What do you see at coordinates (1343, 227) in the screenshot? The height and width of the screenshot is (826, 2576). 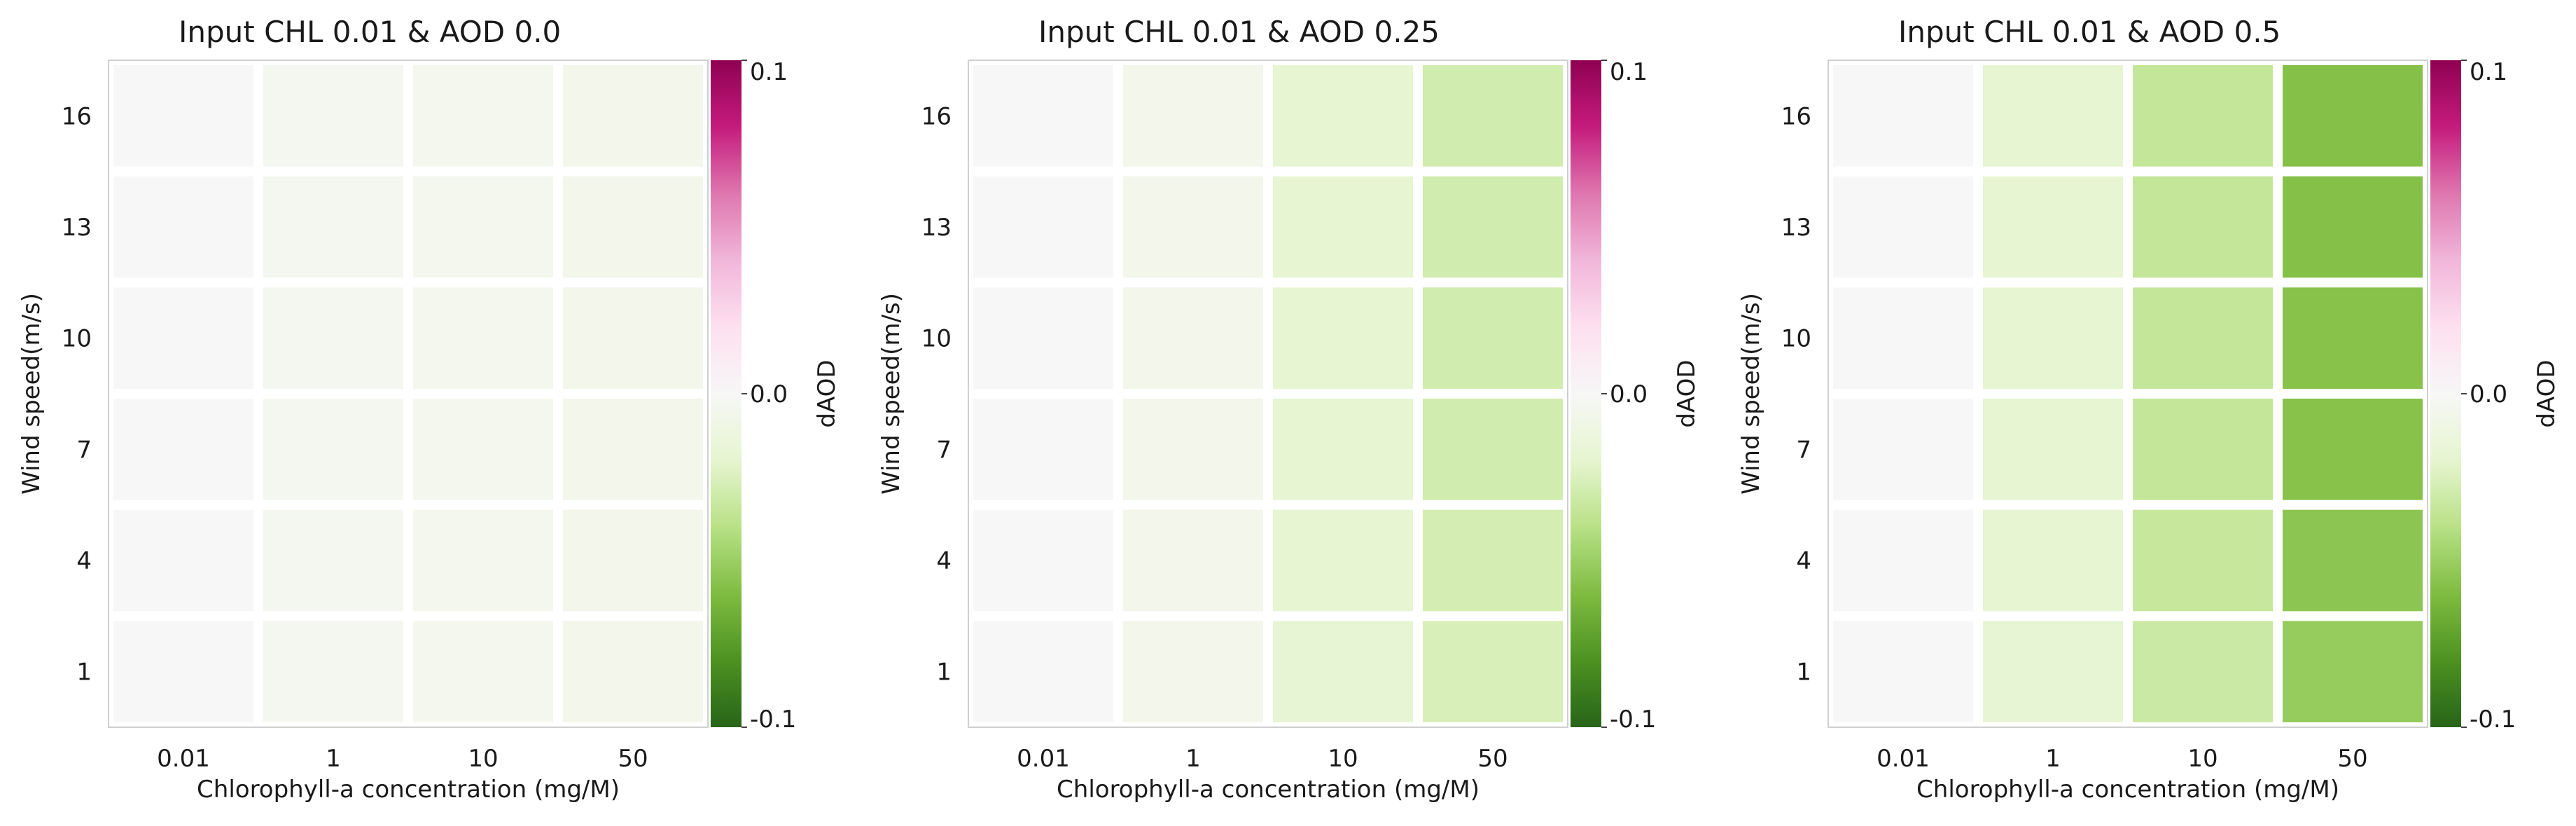 I see `heatmap-cell-r4-c2` at bounding box center [1343, 227].